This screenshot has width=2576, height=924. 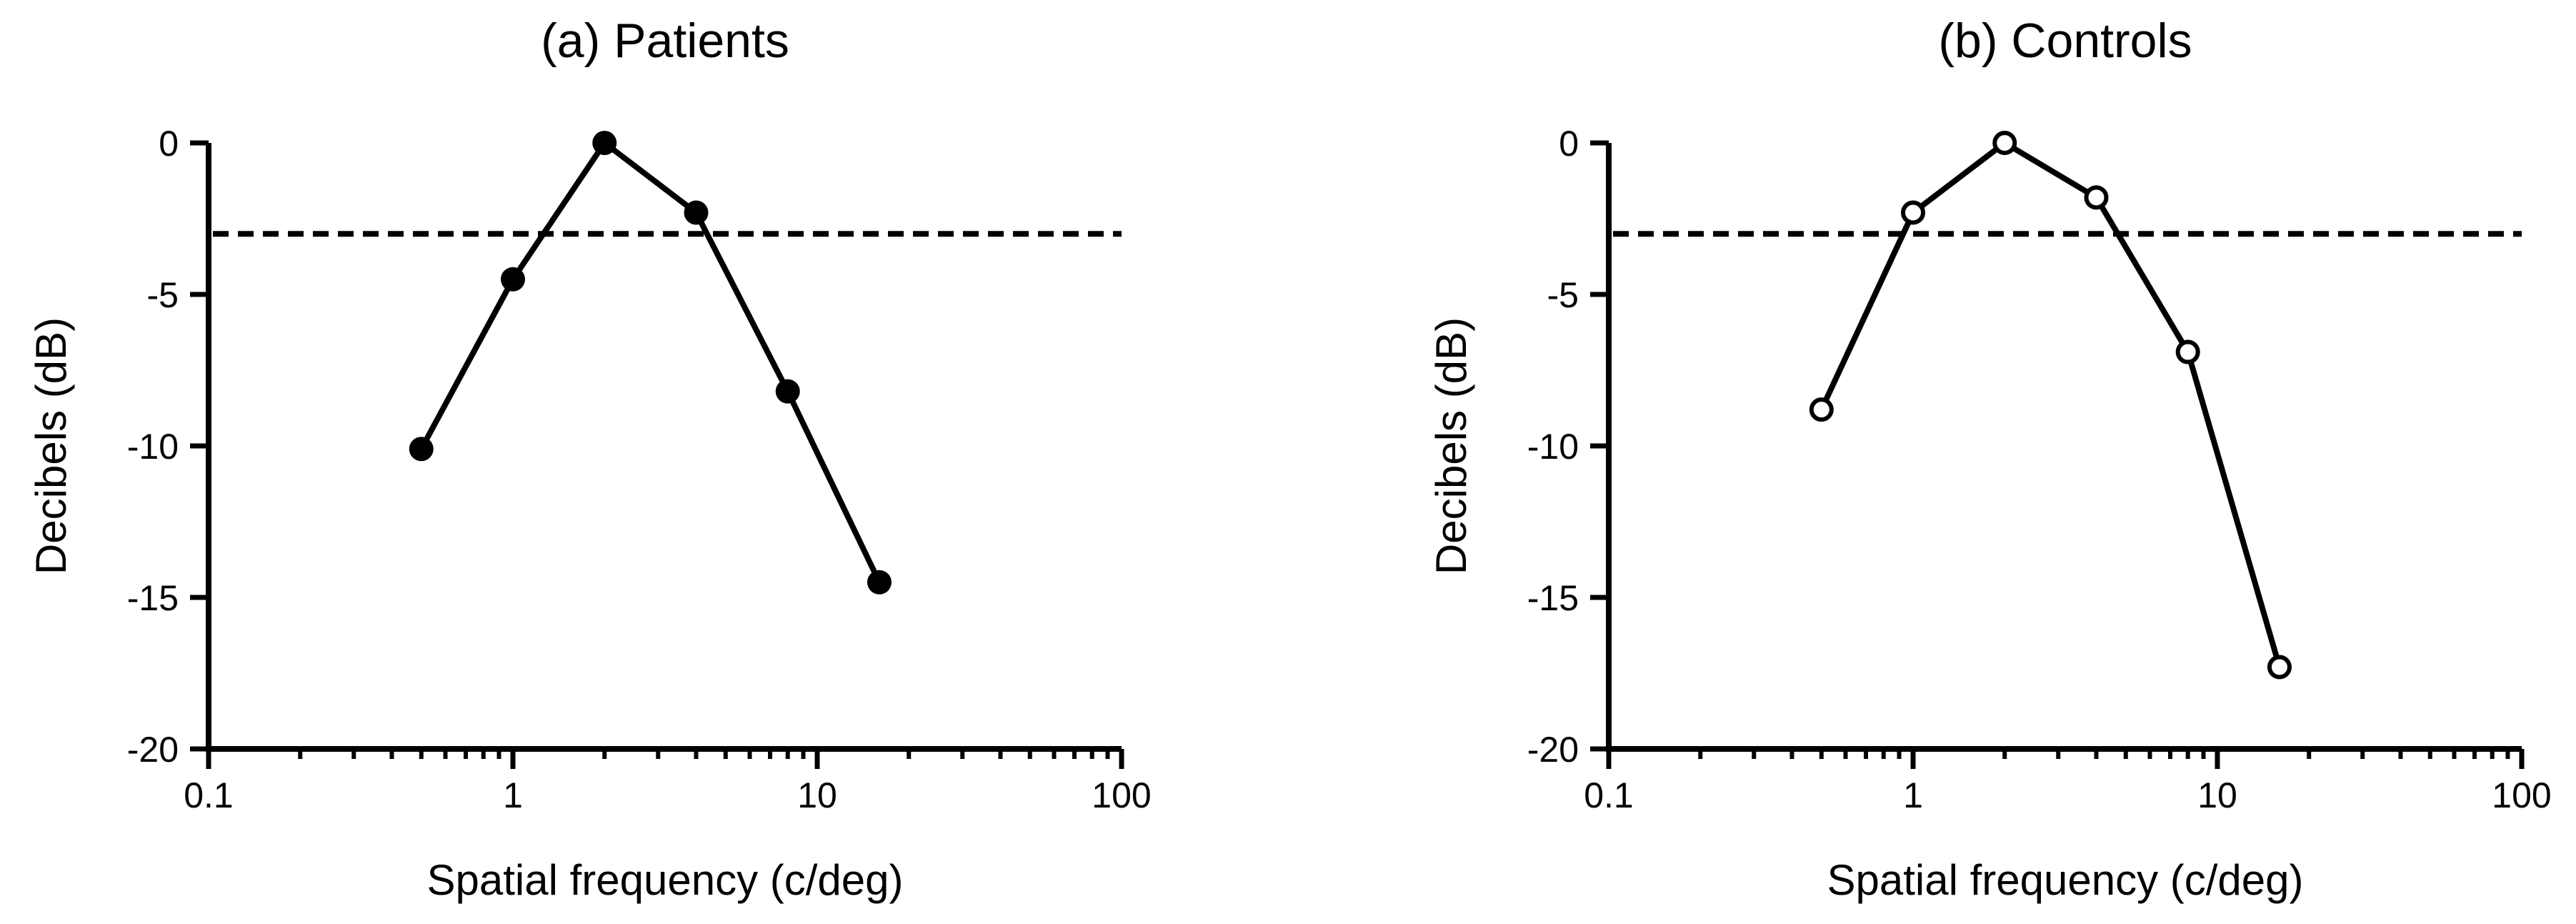 What do you see at coordinates (665, 41) in the screenshot?
I see `chart-title: (a) Patients` at bounding box center [665, 41].